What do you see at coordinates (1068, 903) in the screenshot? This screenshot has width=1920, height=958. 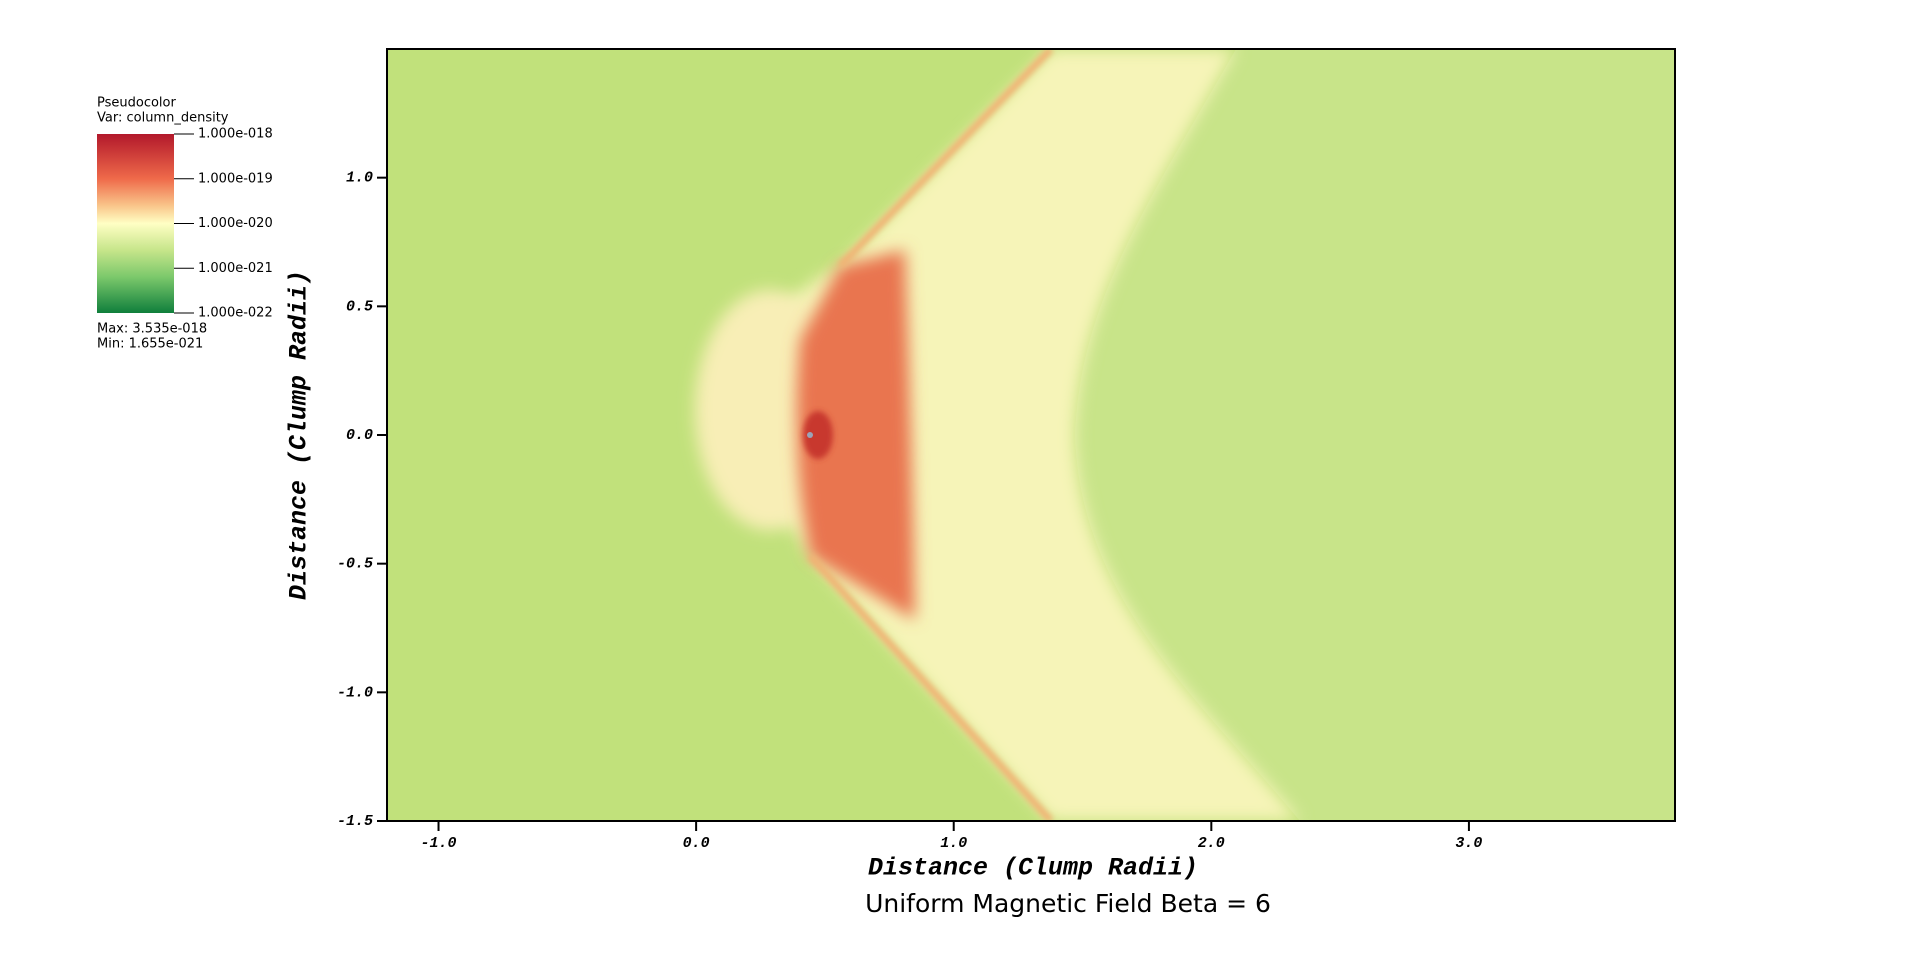 I see `chart-title: Uniform Magnetic Field Beta = 6` at bounding box center [1068, 903].